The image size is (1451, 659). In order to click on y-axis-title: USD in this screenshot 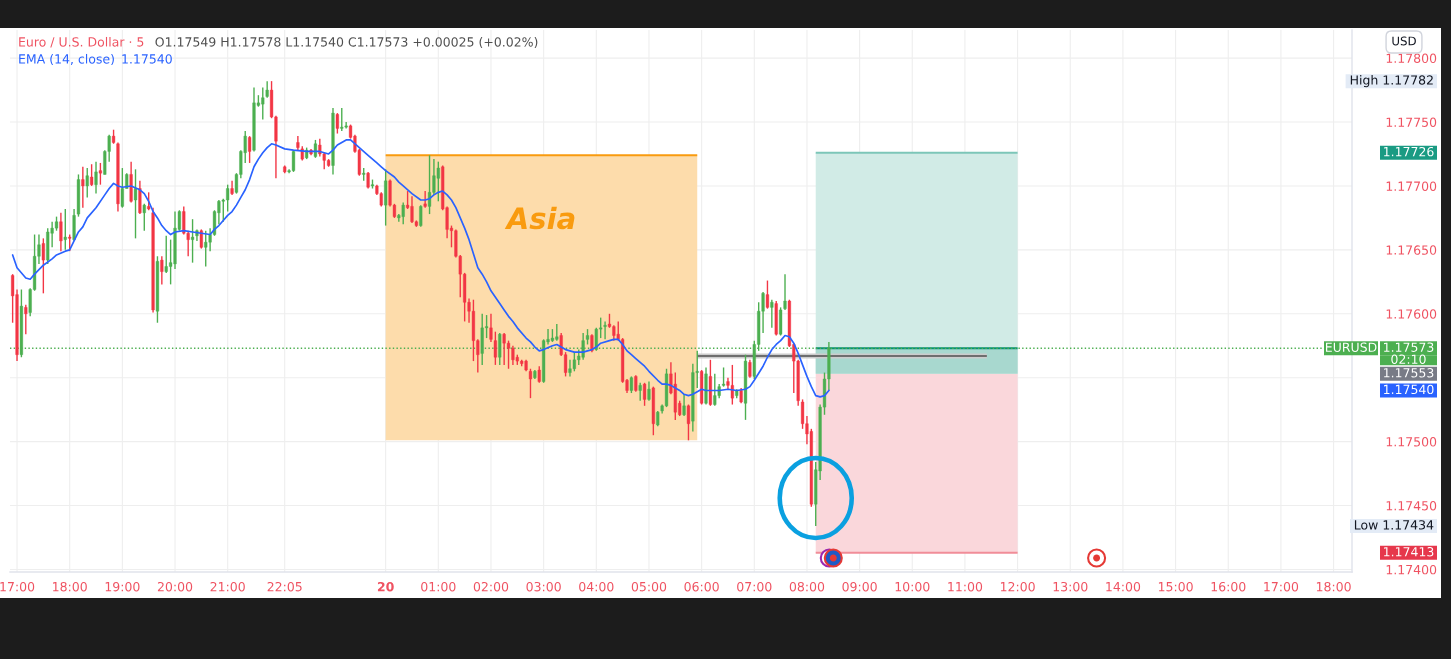, I will do `click(1404, 41)`.